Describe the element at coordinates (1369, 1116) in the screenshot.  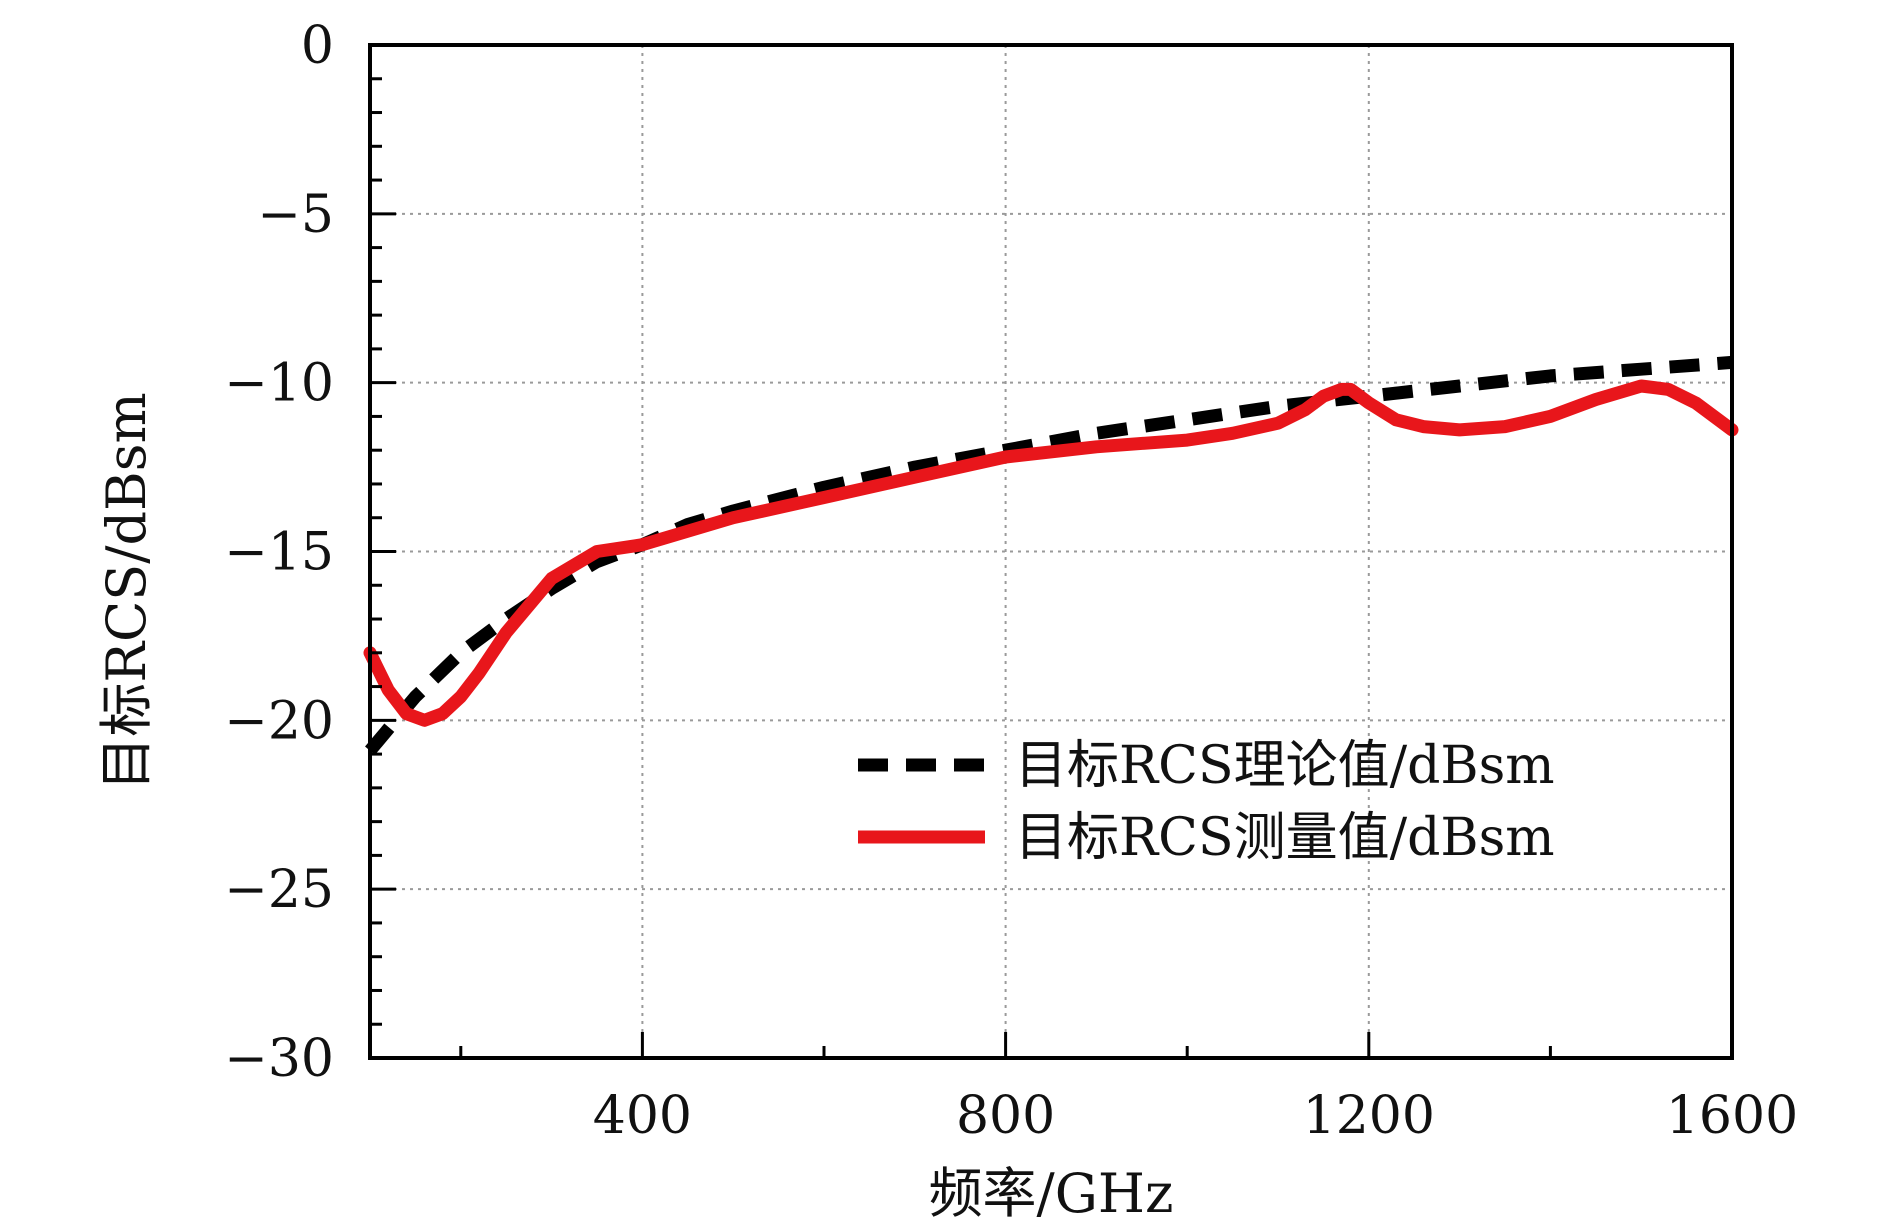
I see `x-tick-label: 1200` at that location.